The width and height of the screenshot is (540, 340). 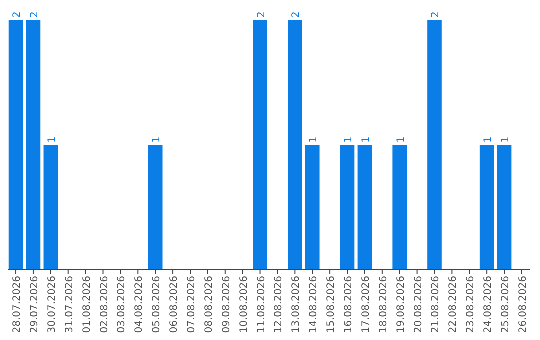 What do you see at coordinates (70, 305) in the screenshot?
I see `x-tick-label: 31.07.2026` at bounding box center [70, 305].